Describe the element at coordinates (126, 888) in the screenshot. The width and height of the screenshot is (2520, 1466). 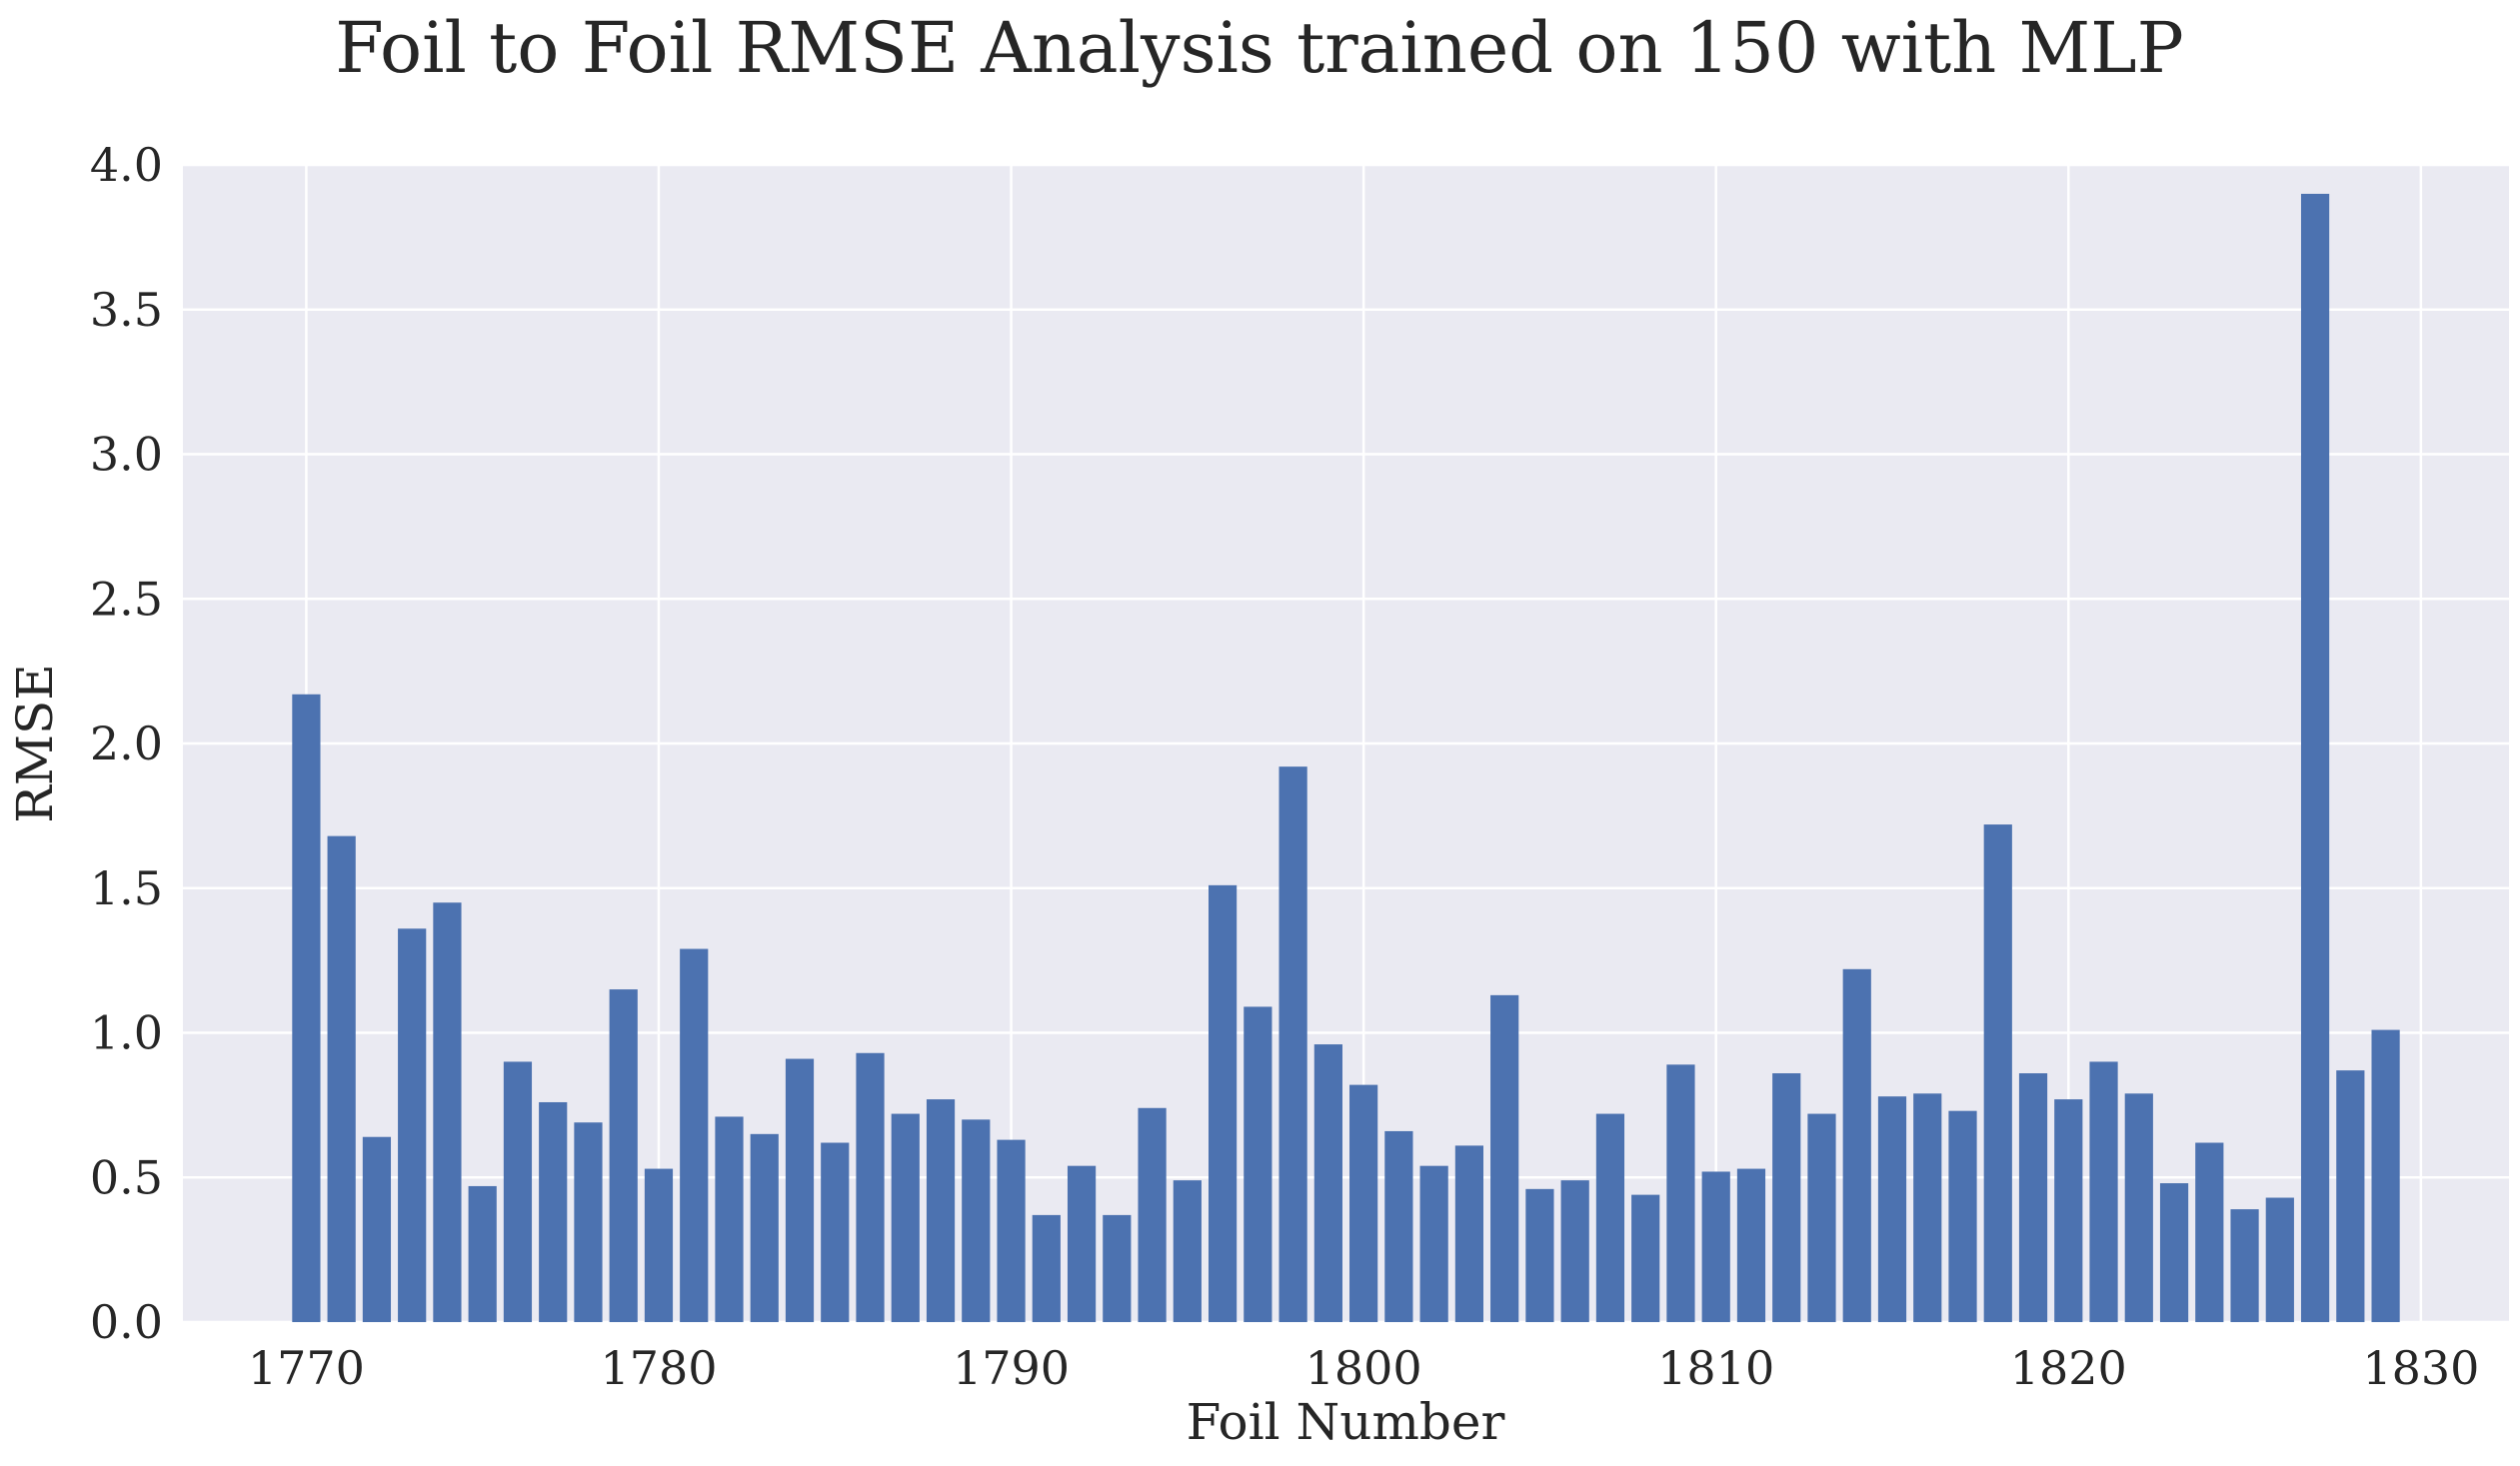
I see `y-tick-label: 1.5` at that location.